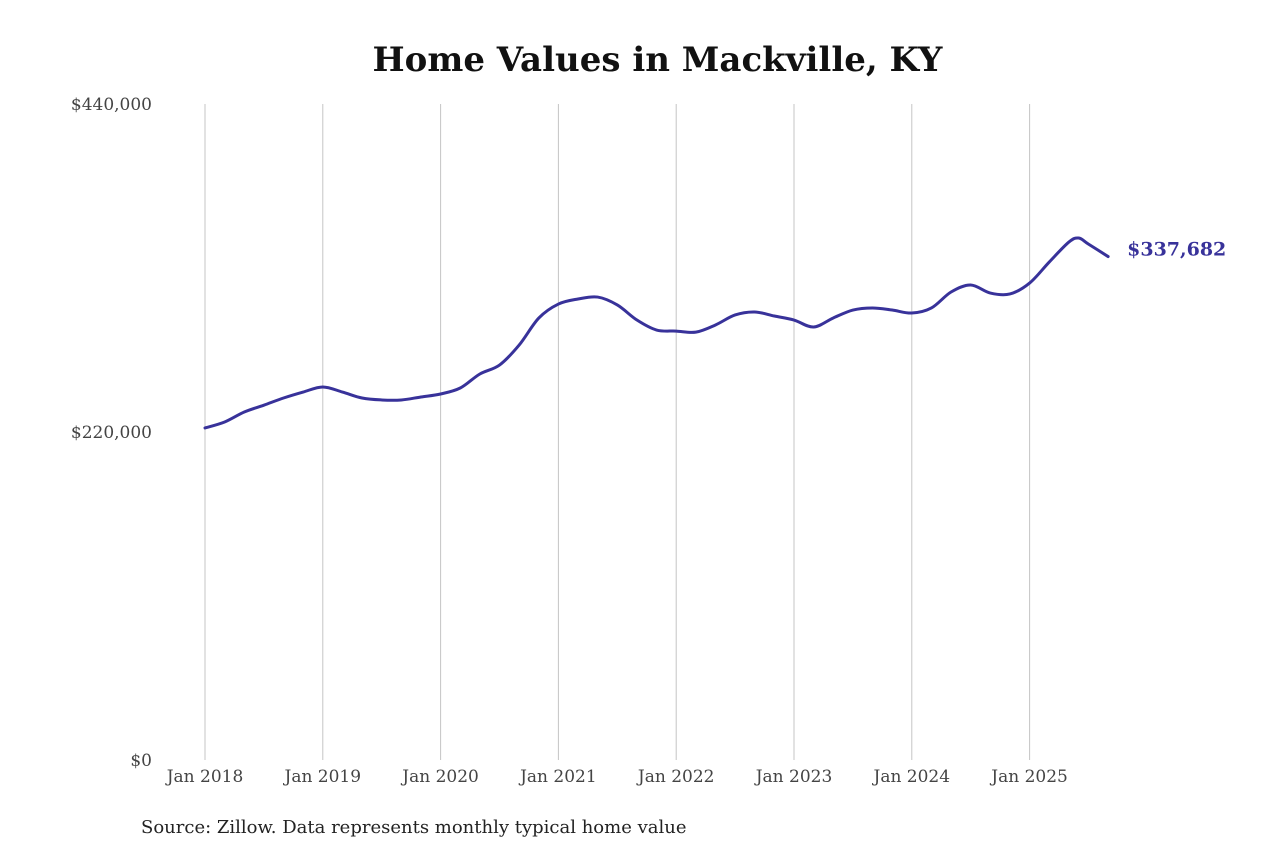  Describe the element at coordinates (911, 777) in the screenshot. I see `x-tick-label: Jan 2024` at that location.